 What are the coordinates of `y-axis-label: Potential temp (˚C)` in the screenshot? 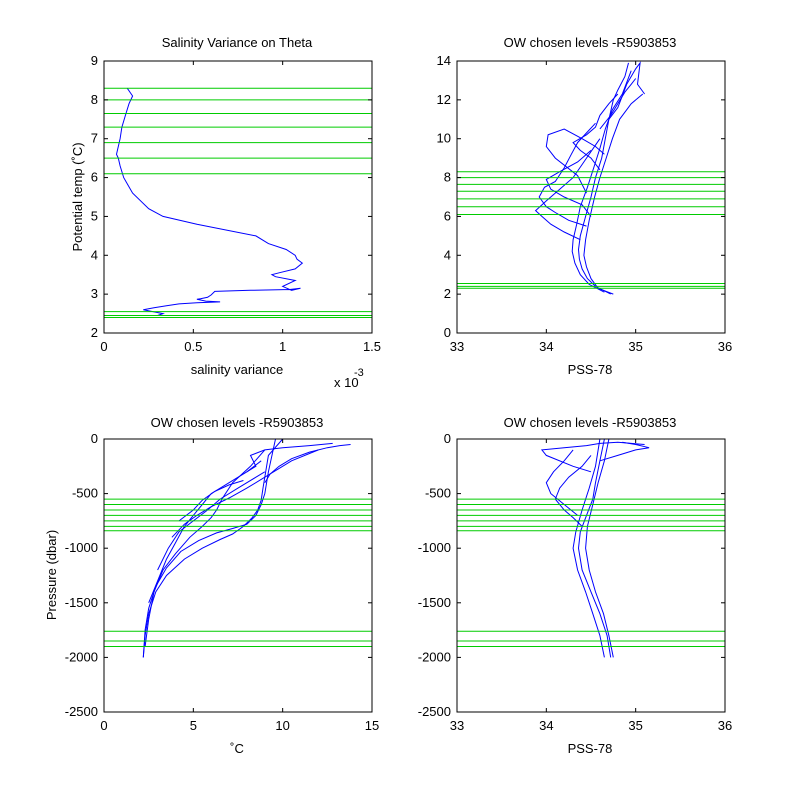 It's located at (77, 196).